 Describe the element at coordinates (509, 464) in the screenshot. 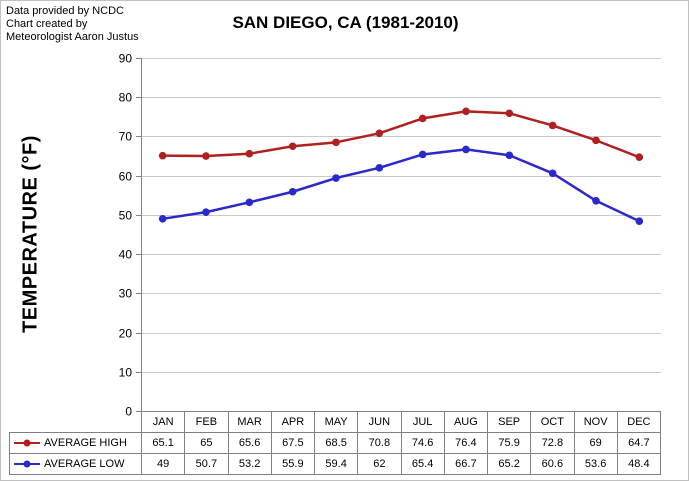

I see `value-cell: 65.2` at that location.